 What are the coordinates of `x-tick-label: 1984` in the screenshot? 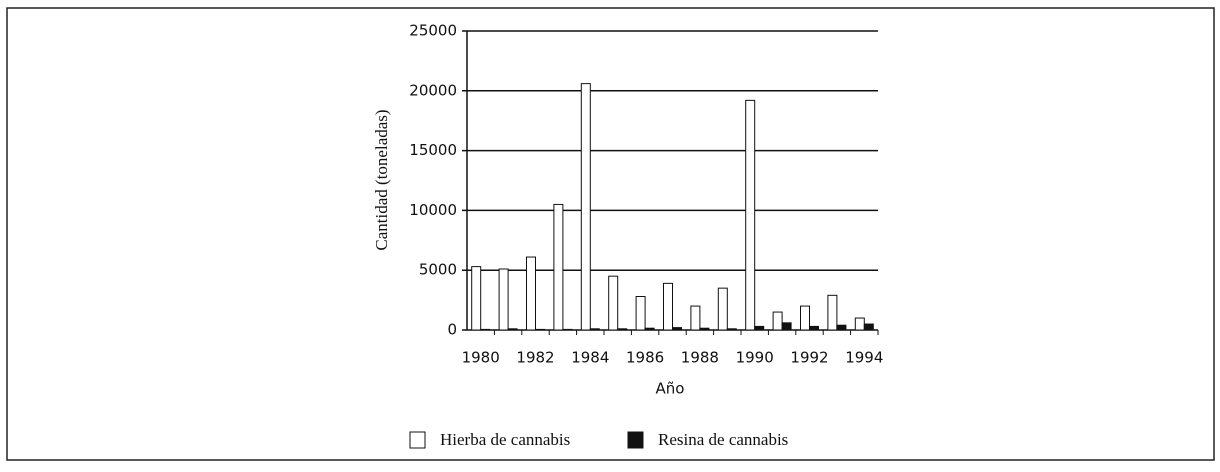 It's located at (590, 358).